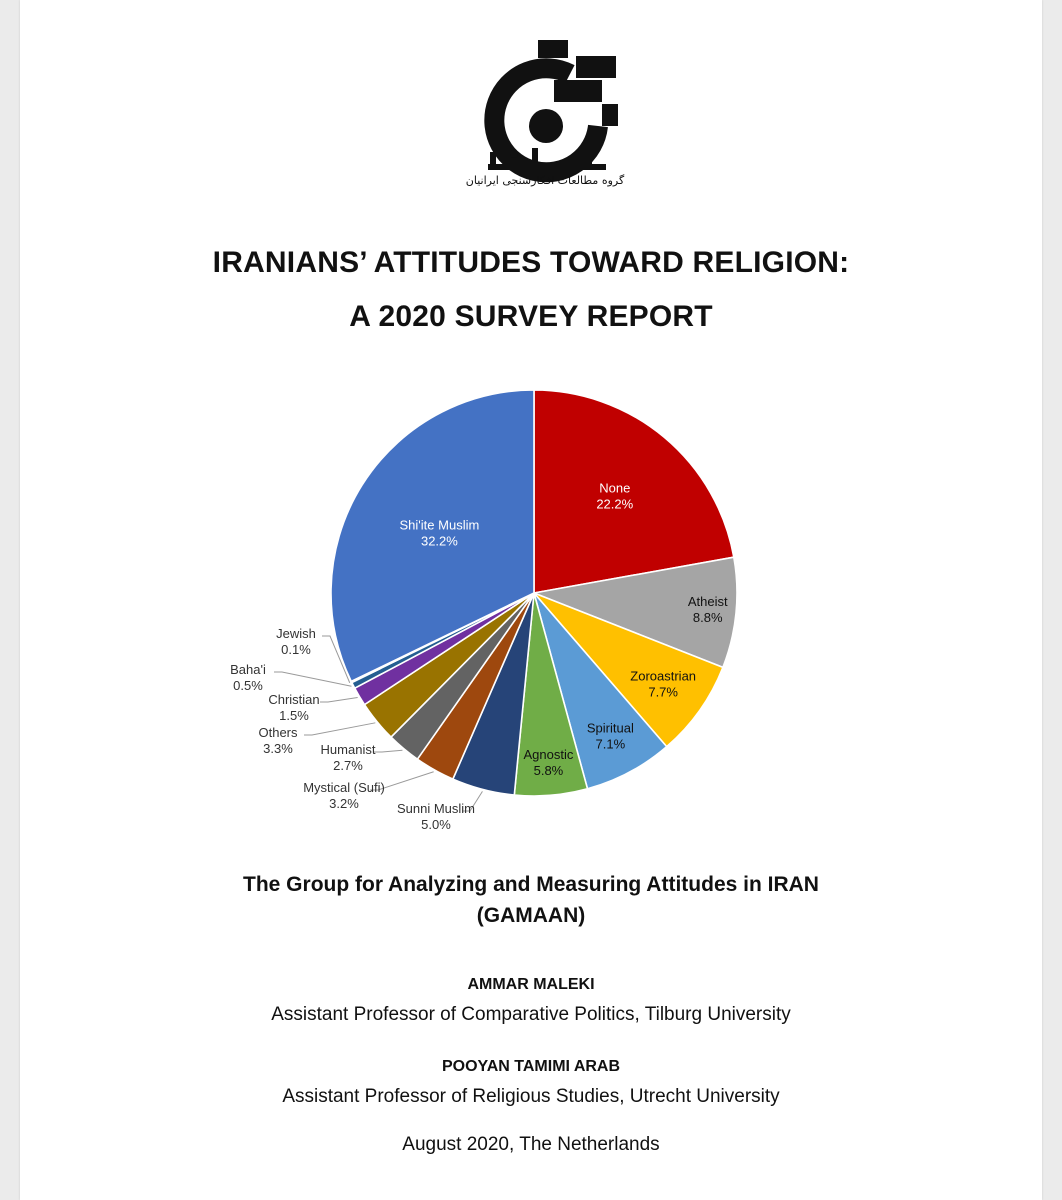 The height and width of the screenshot is (1200, 1062). What do you see at coordinates (344, 803) in the screenshot?
I see `slice-value-mystical-sufi: 3.2%` at bounding box center [344, 803].